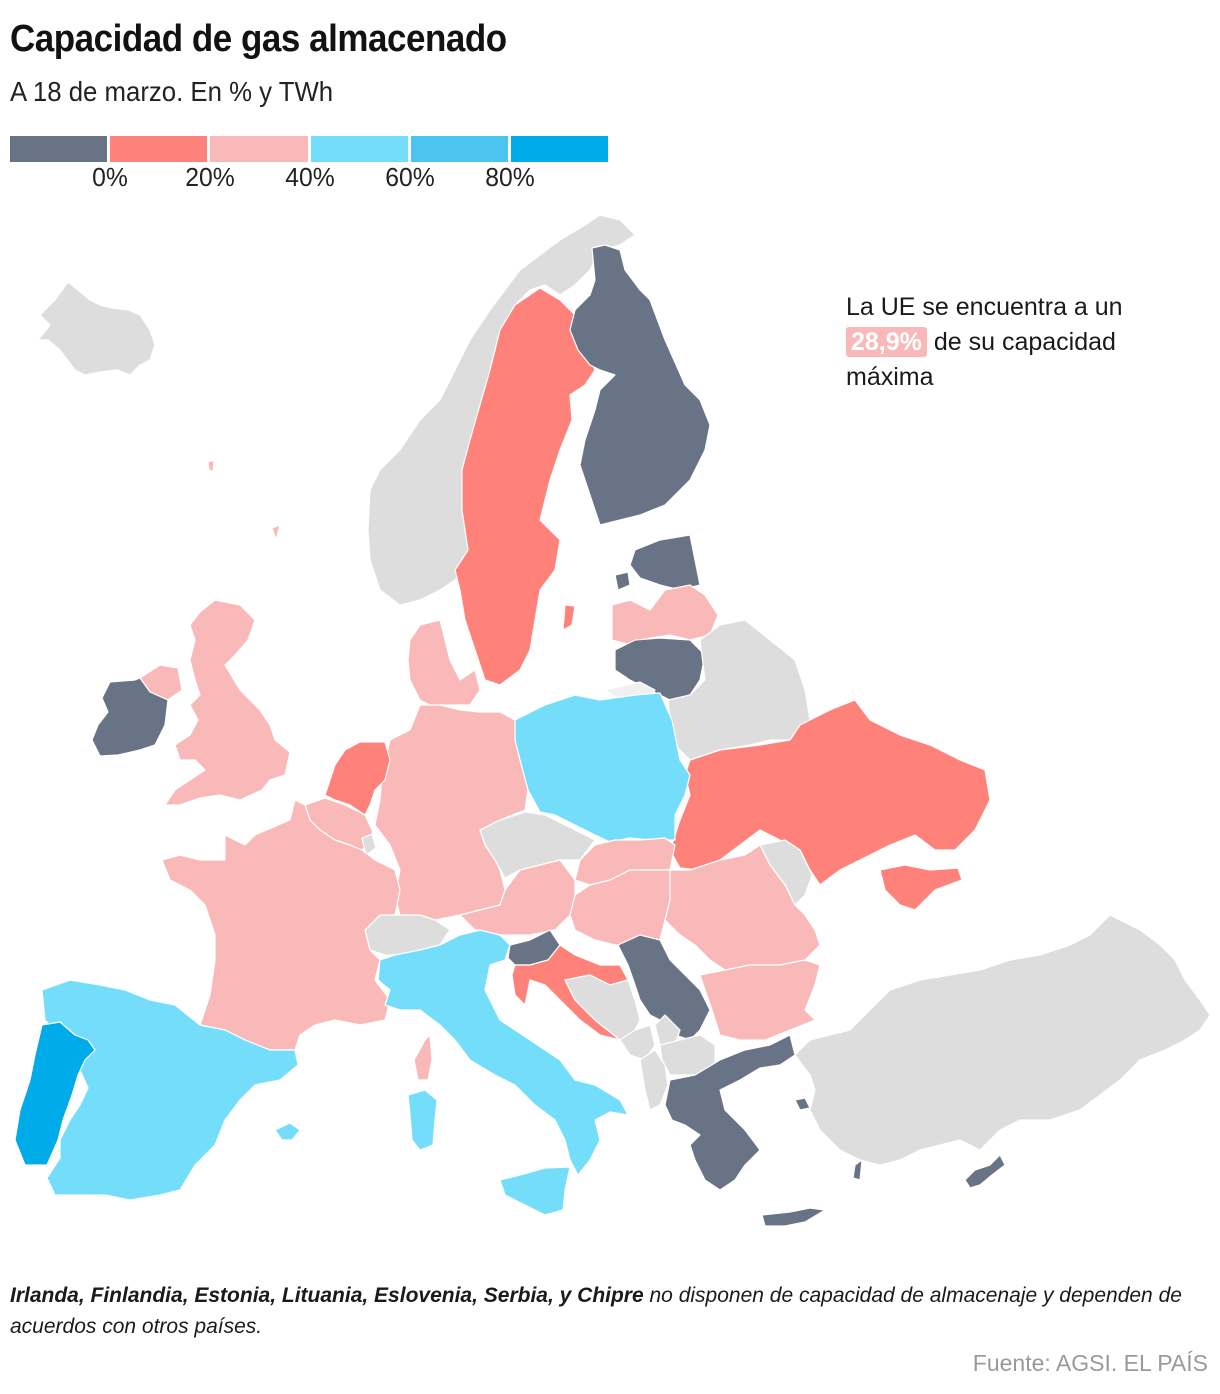 The width and height of the screenshot is (1220, 1394). Describe the element at coordinates (211, 466) in the screenshot. I see `country-uk-shetland` at that location.